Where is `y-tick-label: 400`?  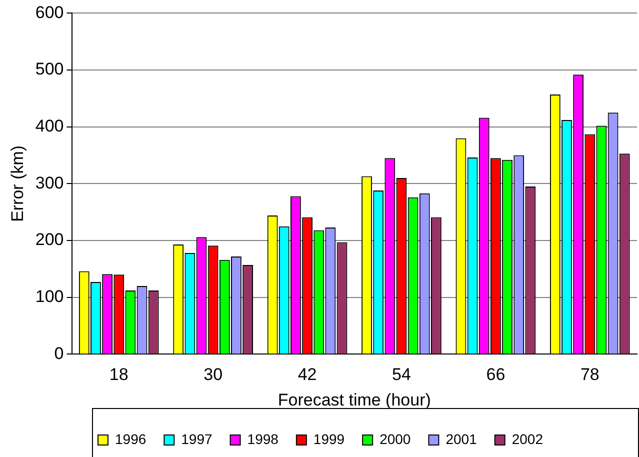
y-tick-label: 400 is located at coordinates (49, 126).